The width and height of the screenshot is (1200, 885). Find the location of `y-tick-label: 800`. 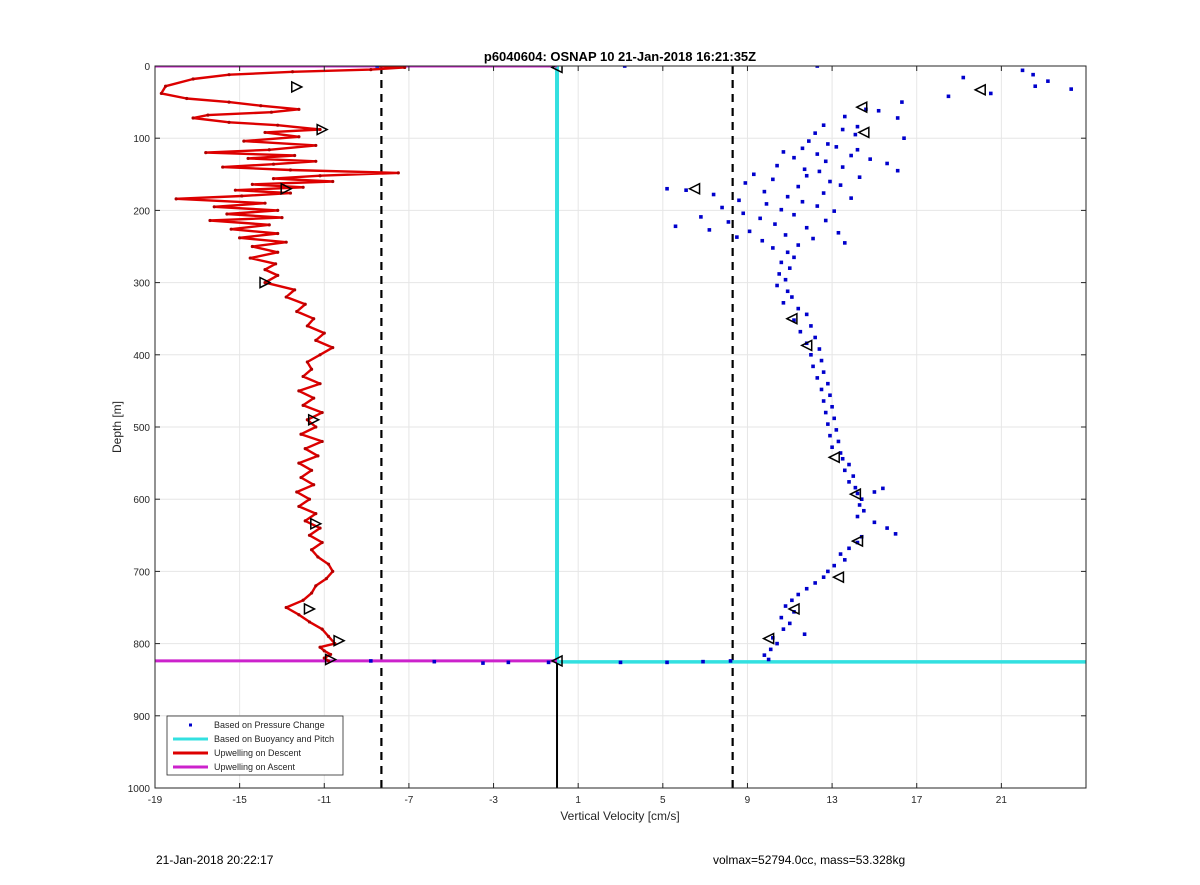

y-tick-label: 800 is located at coordinates (141, 645).